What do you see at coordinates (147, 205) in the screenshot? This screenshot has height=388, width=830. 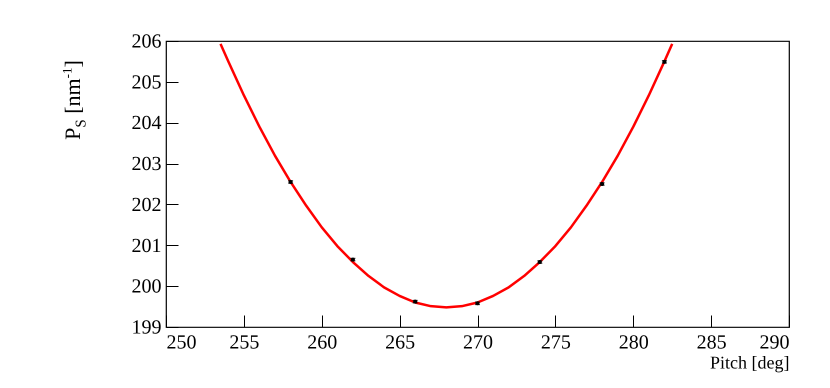 I see `y-tick-label: 202` at bounding box center [147, 205].